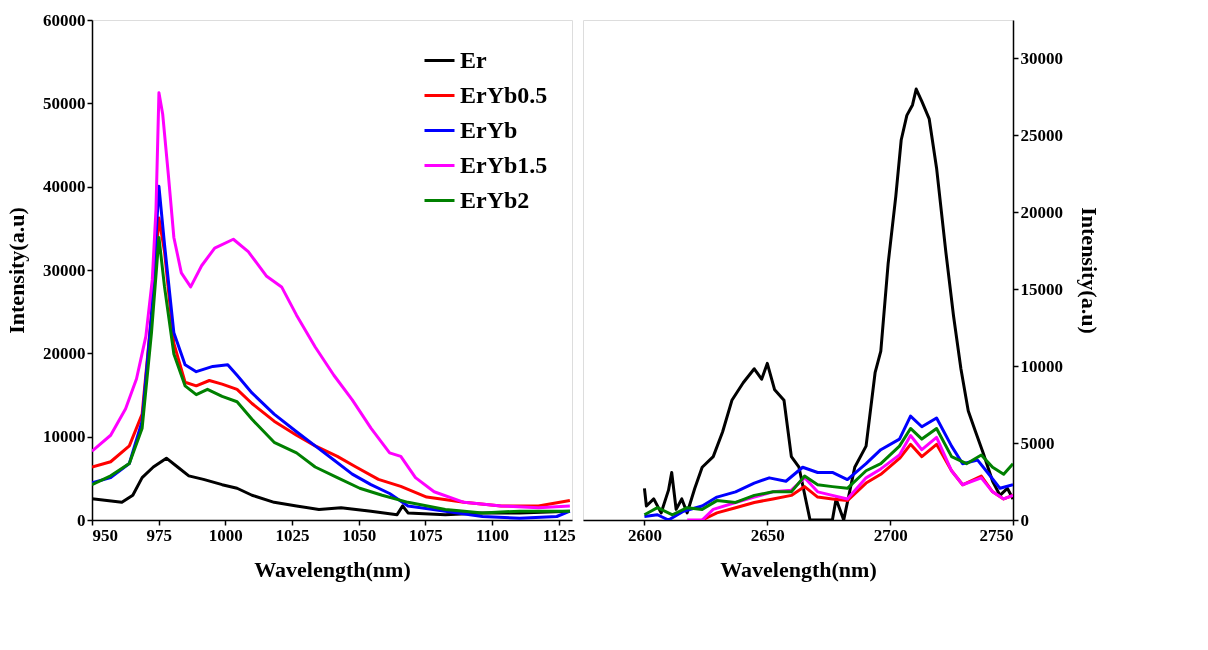 This screenshot has height=650, width=1208. What do you see at coordinates (64, 270) in the screenshot?
I see `y-tick-label: 30000` at bounding box center [64, 270].